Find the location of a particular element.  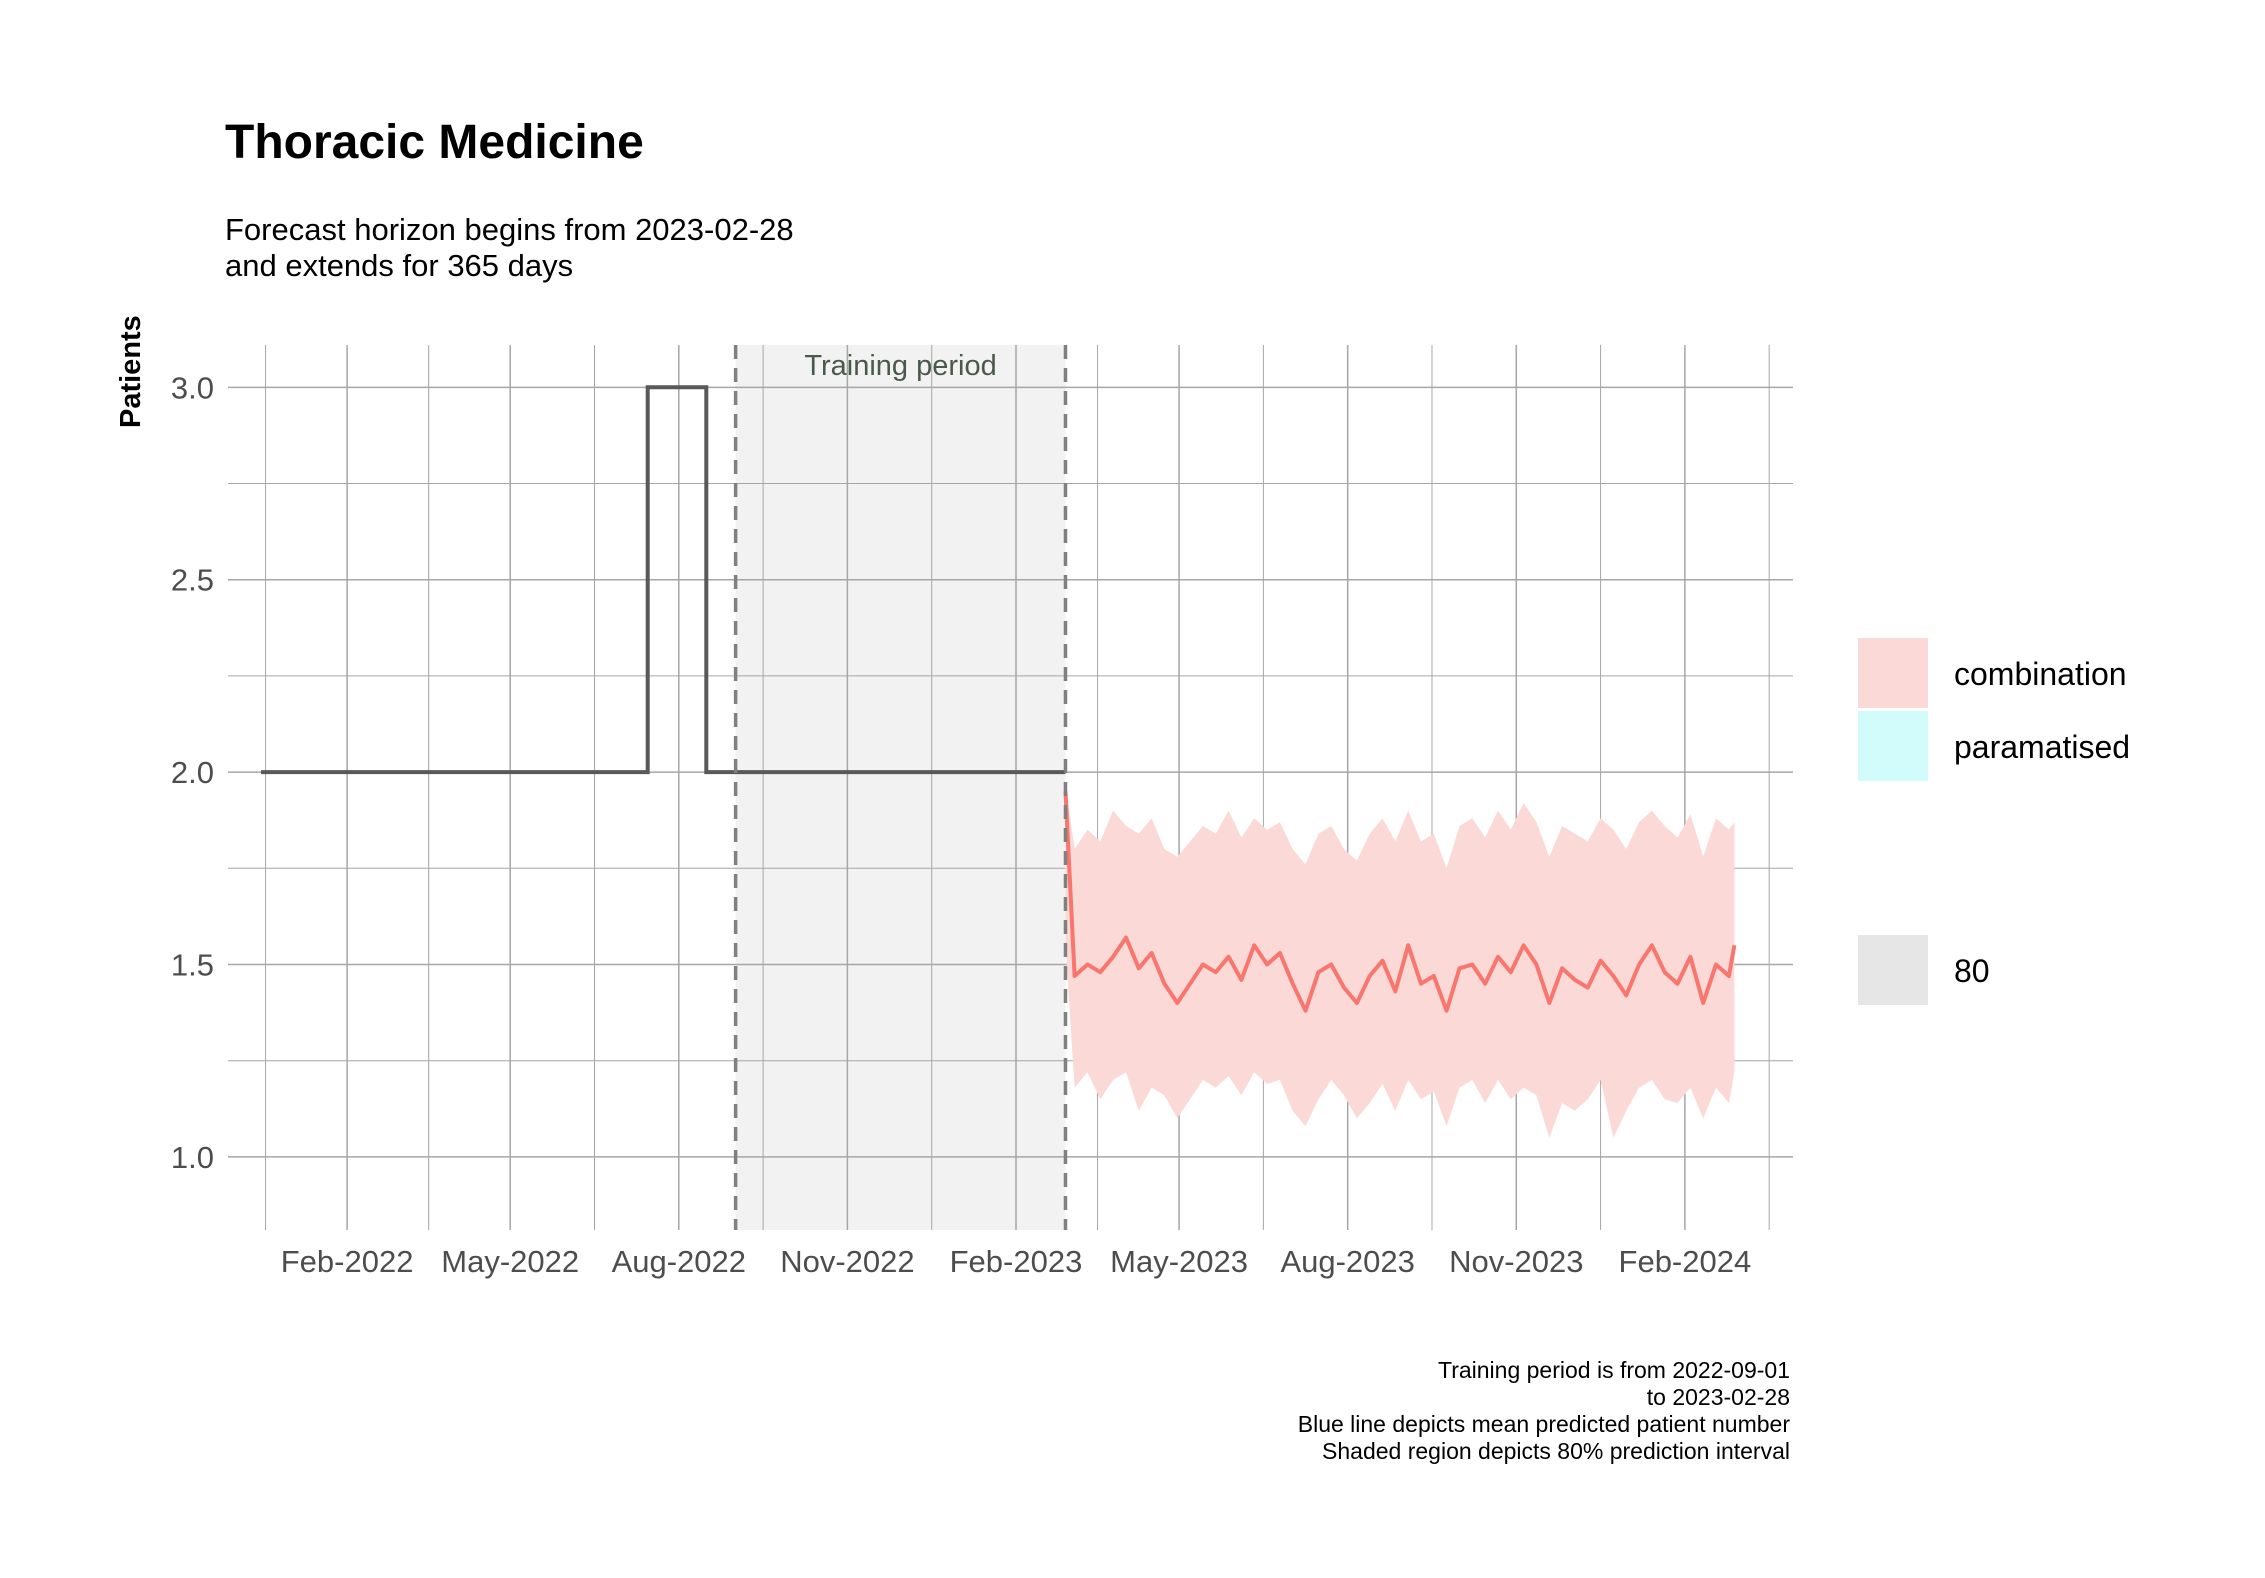

x-tick-label: Feb-2023 is located at coordinates (1016, 1261).